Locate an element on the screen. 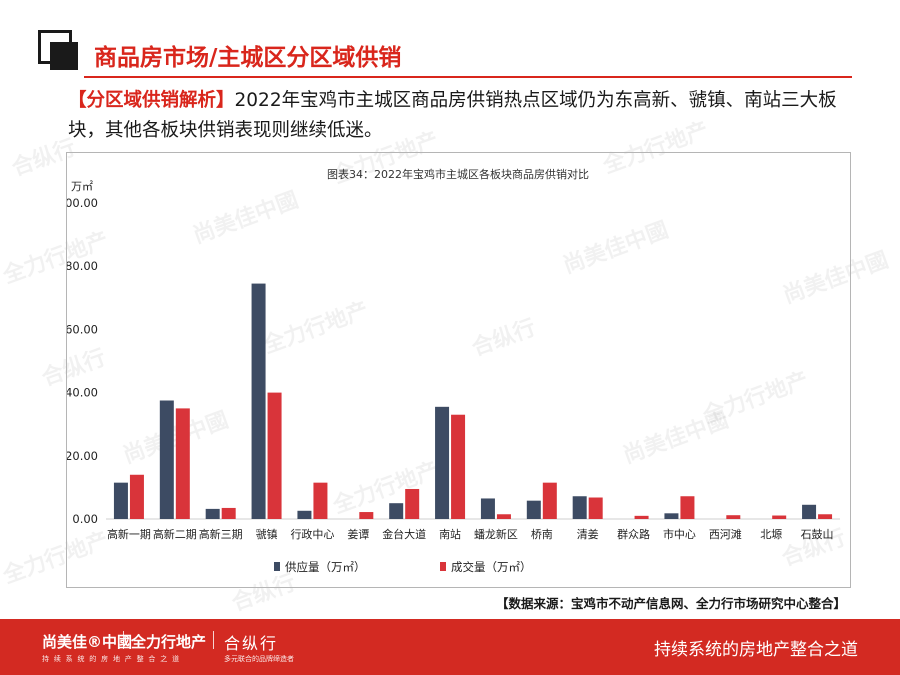  x-tick-label: 蟠龙新区 is located at coordinates (496, 534).